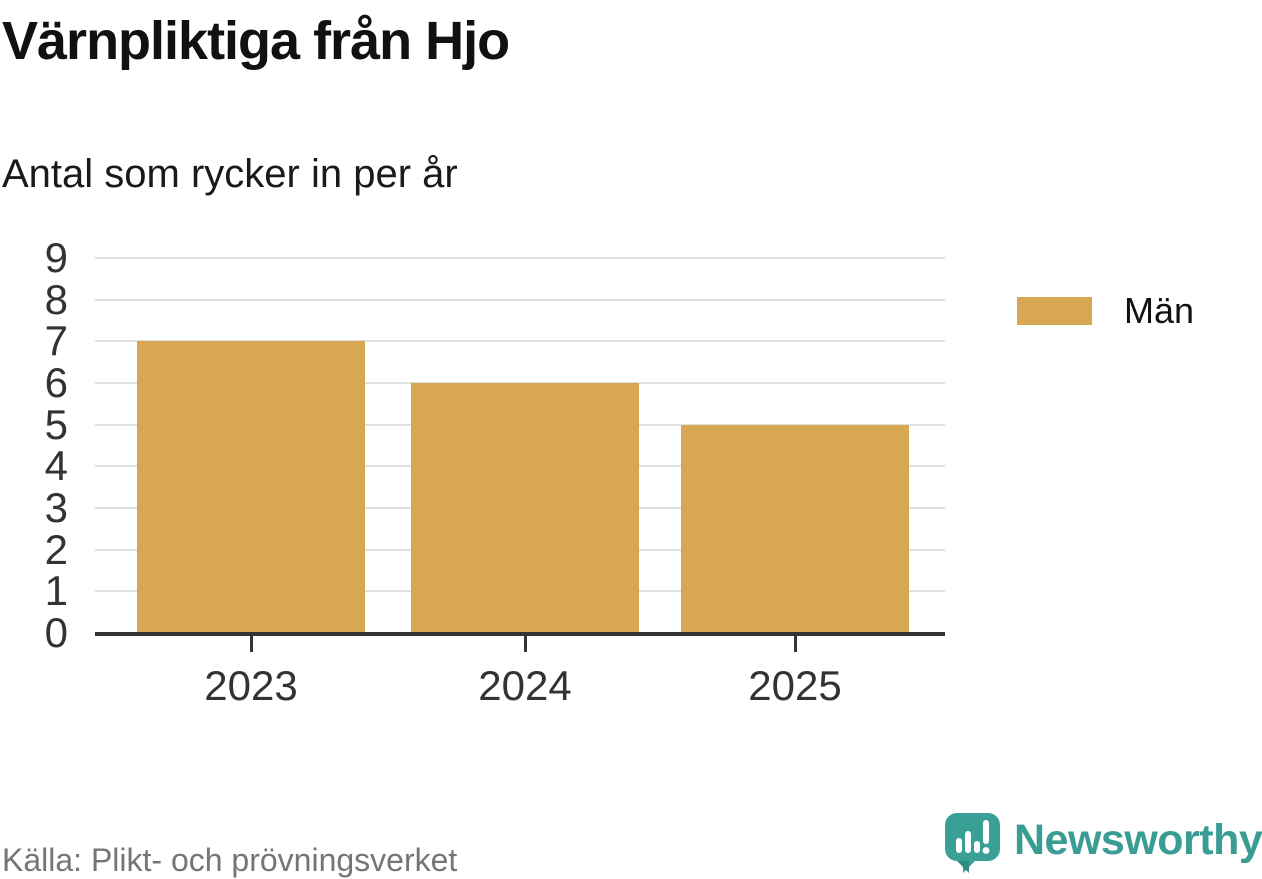 The width and height of the screenshot is (1262, 879). What do you see at coordinates (56, 341) in the screenshot?
I see `y-axis-label-7: 7` at bounding box center [56, 341].